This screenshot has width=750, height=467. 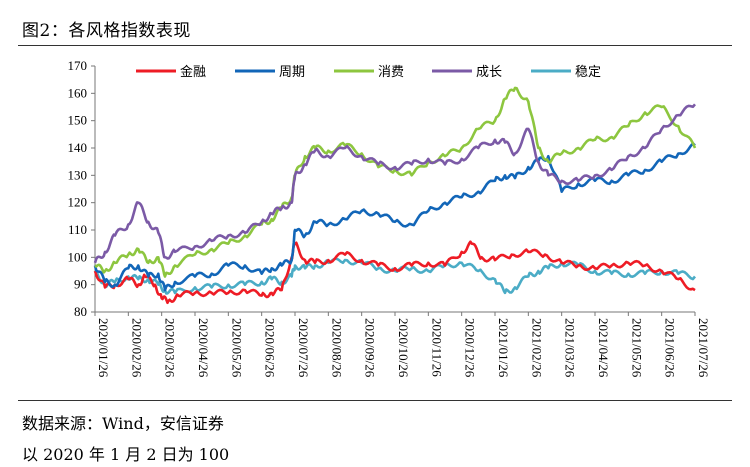 What do you see at coordinates (77, 229) in the screenshot?
I see `y-tick-label: 110` at bounding box center [77, 229].